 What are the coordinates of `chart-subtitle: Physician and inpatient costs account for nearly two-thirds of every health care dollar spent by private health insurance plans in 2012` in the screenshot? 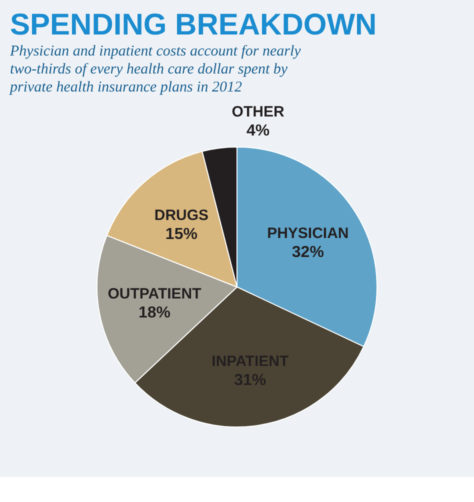 It's located at (155, 69).